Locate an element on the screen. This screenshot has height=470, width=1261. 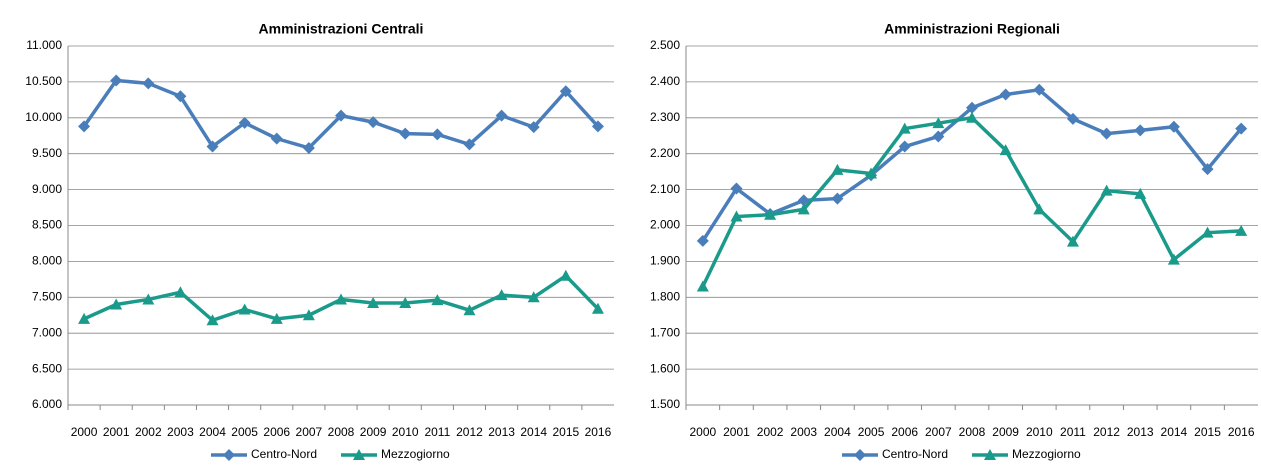
x-tick-label: 2006 is located at coordinates (276, 432).